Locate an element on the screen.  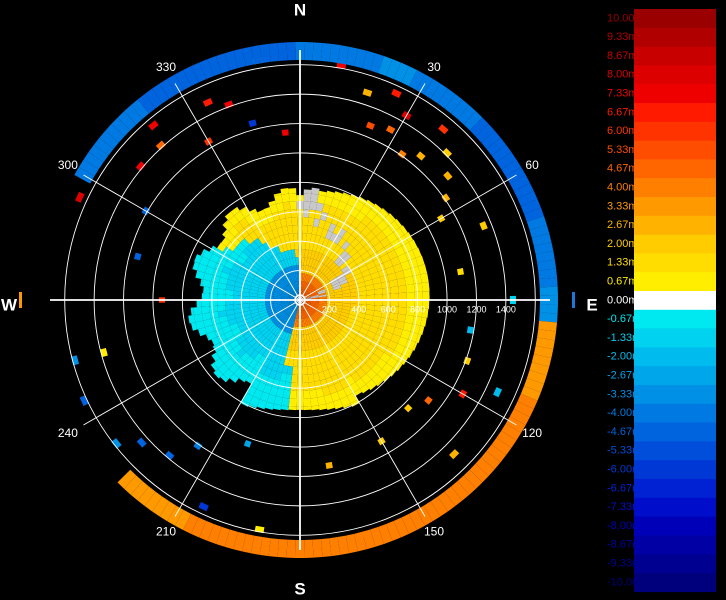
range-label: 400 is located at coordinates (358, 309).